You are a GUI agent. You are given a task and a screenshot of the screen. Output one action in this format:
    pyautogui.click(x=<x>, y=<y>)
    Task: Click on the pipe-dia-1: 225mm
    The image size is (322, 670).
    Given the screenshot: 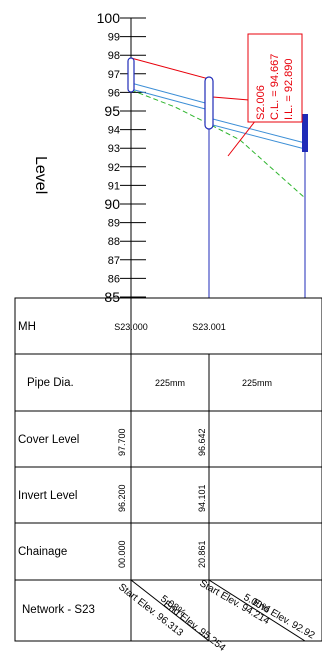 What is the action you would take?
    pyautogui.click(x=170, y=383)
    